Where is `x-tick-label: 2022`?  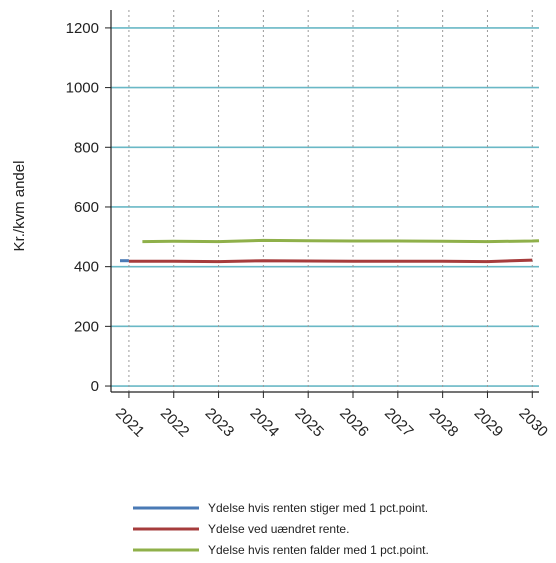 x-tick-label: 2022 is located at coordinates (175, 423).